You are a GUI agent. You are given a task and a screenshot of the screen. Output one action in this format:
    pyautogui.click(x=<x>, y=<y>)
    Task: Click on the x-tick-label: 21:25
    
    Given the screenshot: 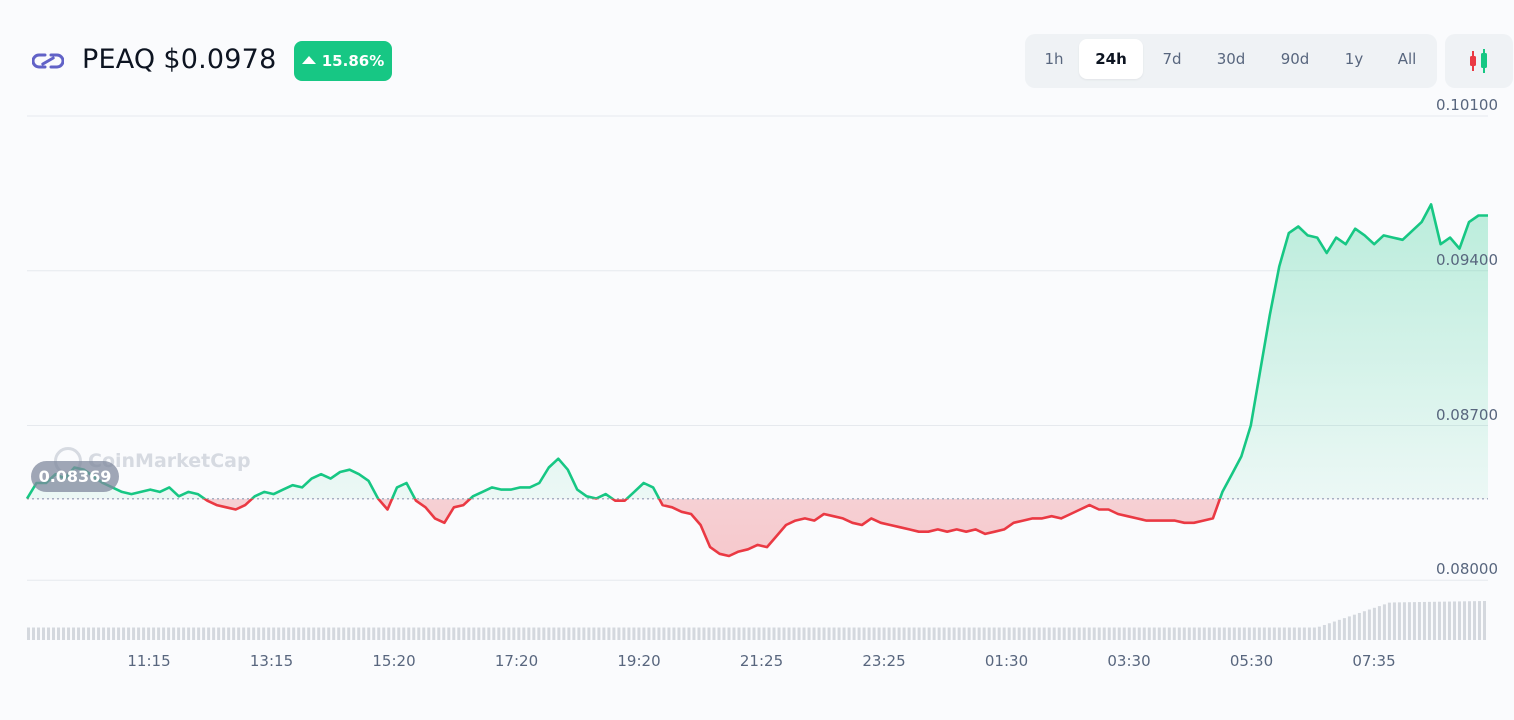 What is the action you would take?
    pyautogui.click(x=761, y=661)
    